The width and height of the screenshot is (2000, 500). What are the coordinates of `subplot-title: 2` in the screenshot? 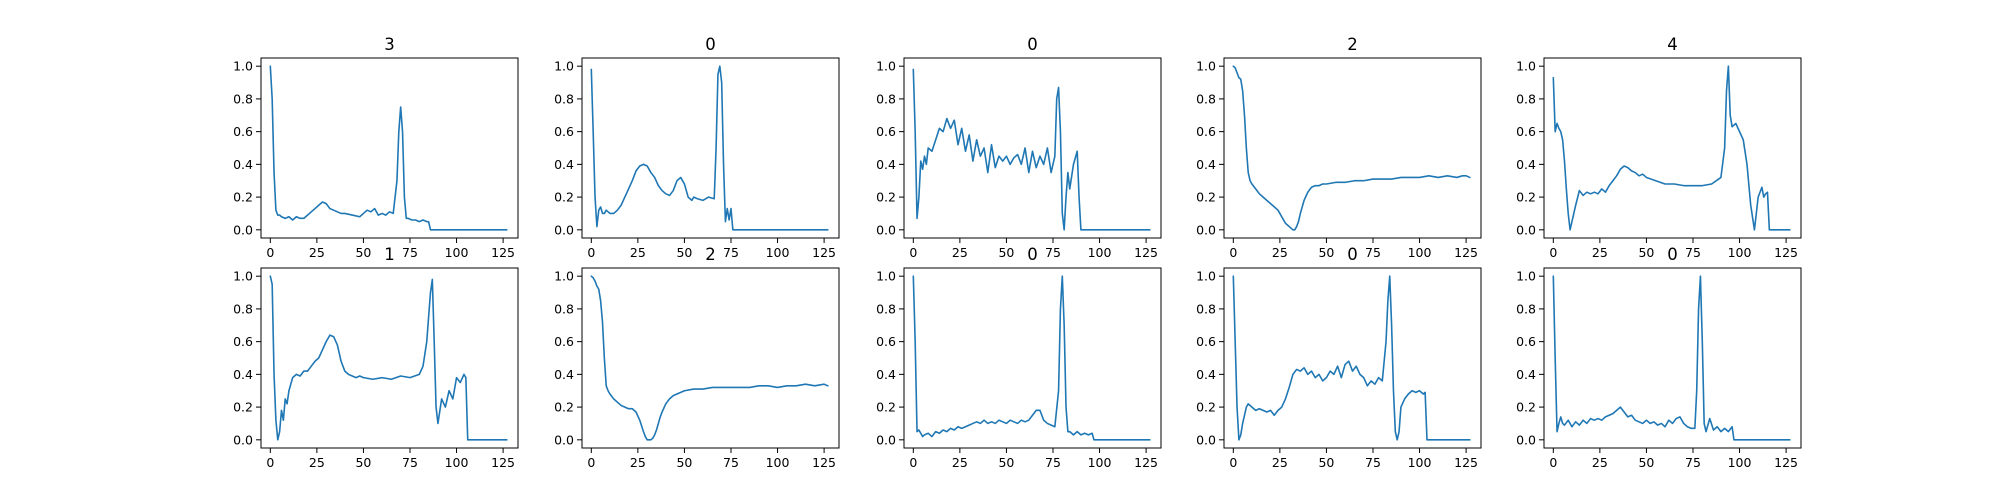 It's located at (1352, 44).